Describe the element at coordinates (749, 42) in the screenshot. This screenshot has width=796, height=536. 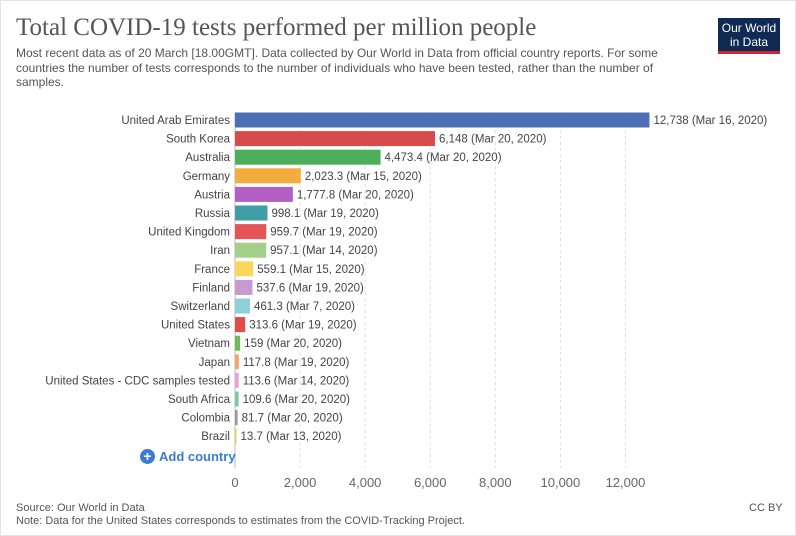
I see `logo-line-2: in Data` at that location.